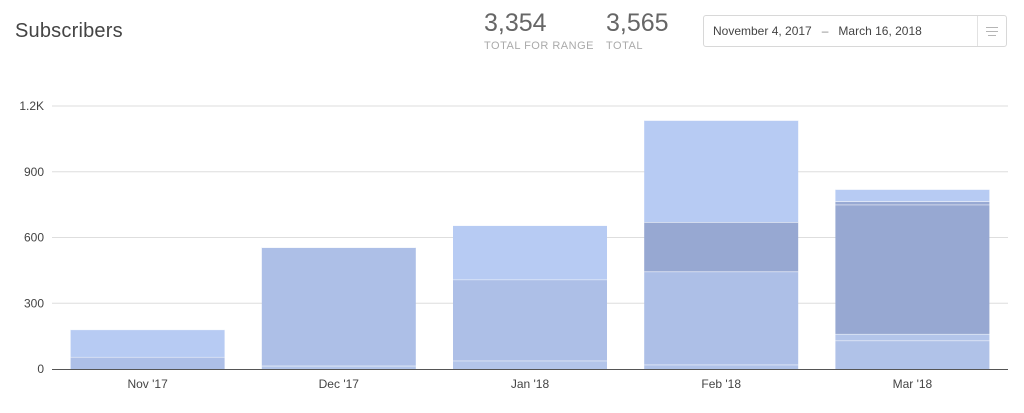  I want to click on x-tick-label: Nov '17, so click(147, 384).